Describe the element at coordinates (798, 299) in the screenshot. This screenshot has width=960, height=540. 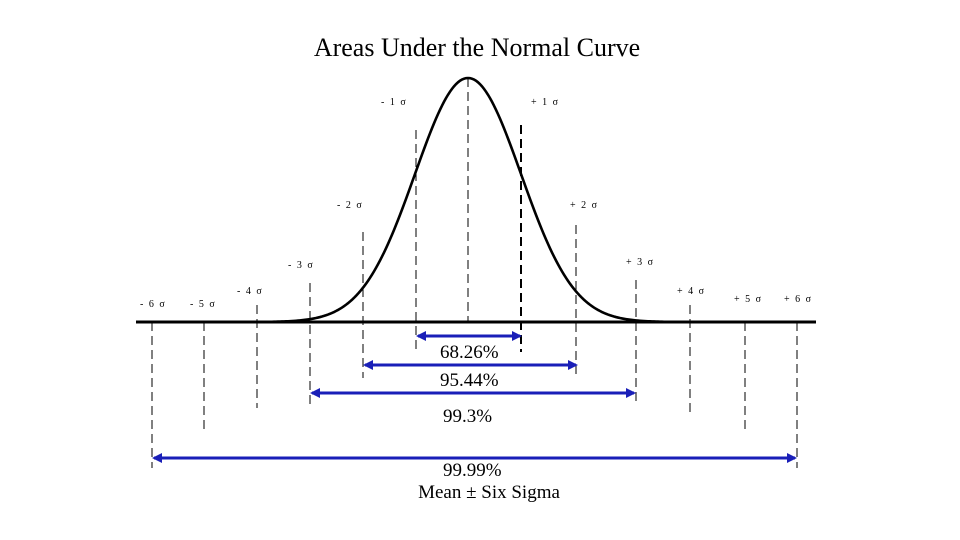
I see `label-plus-6-sigma: + 6 σ` at that location.